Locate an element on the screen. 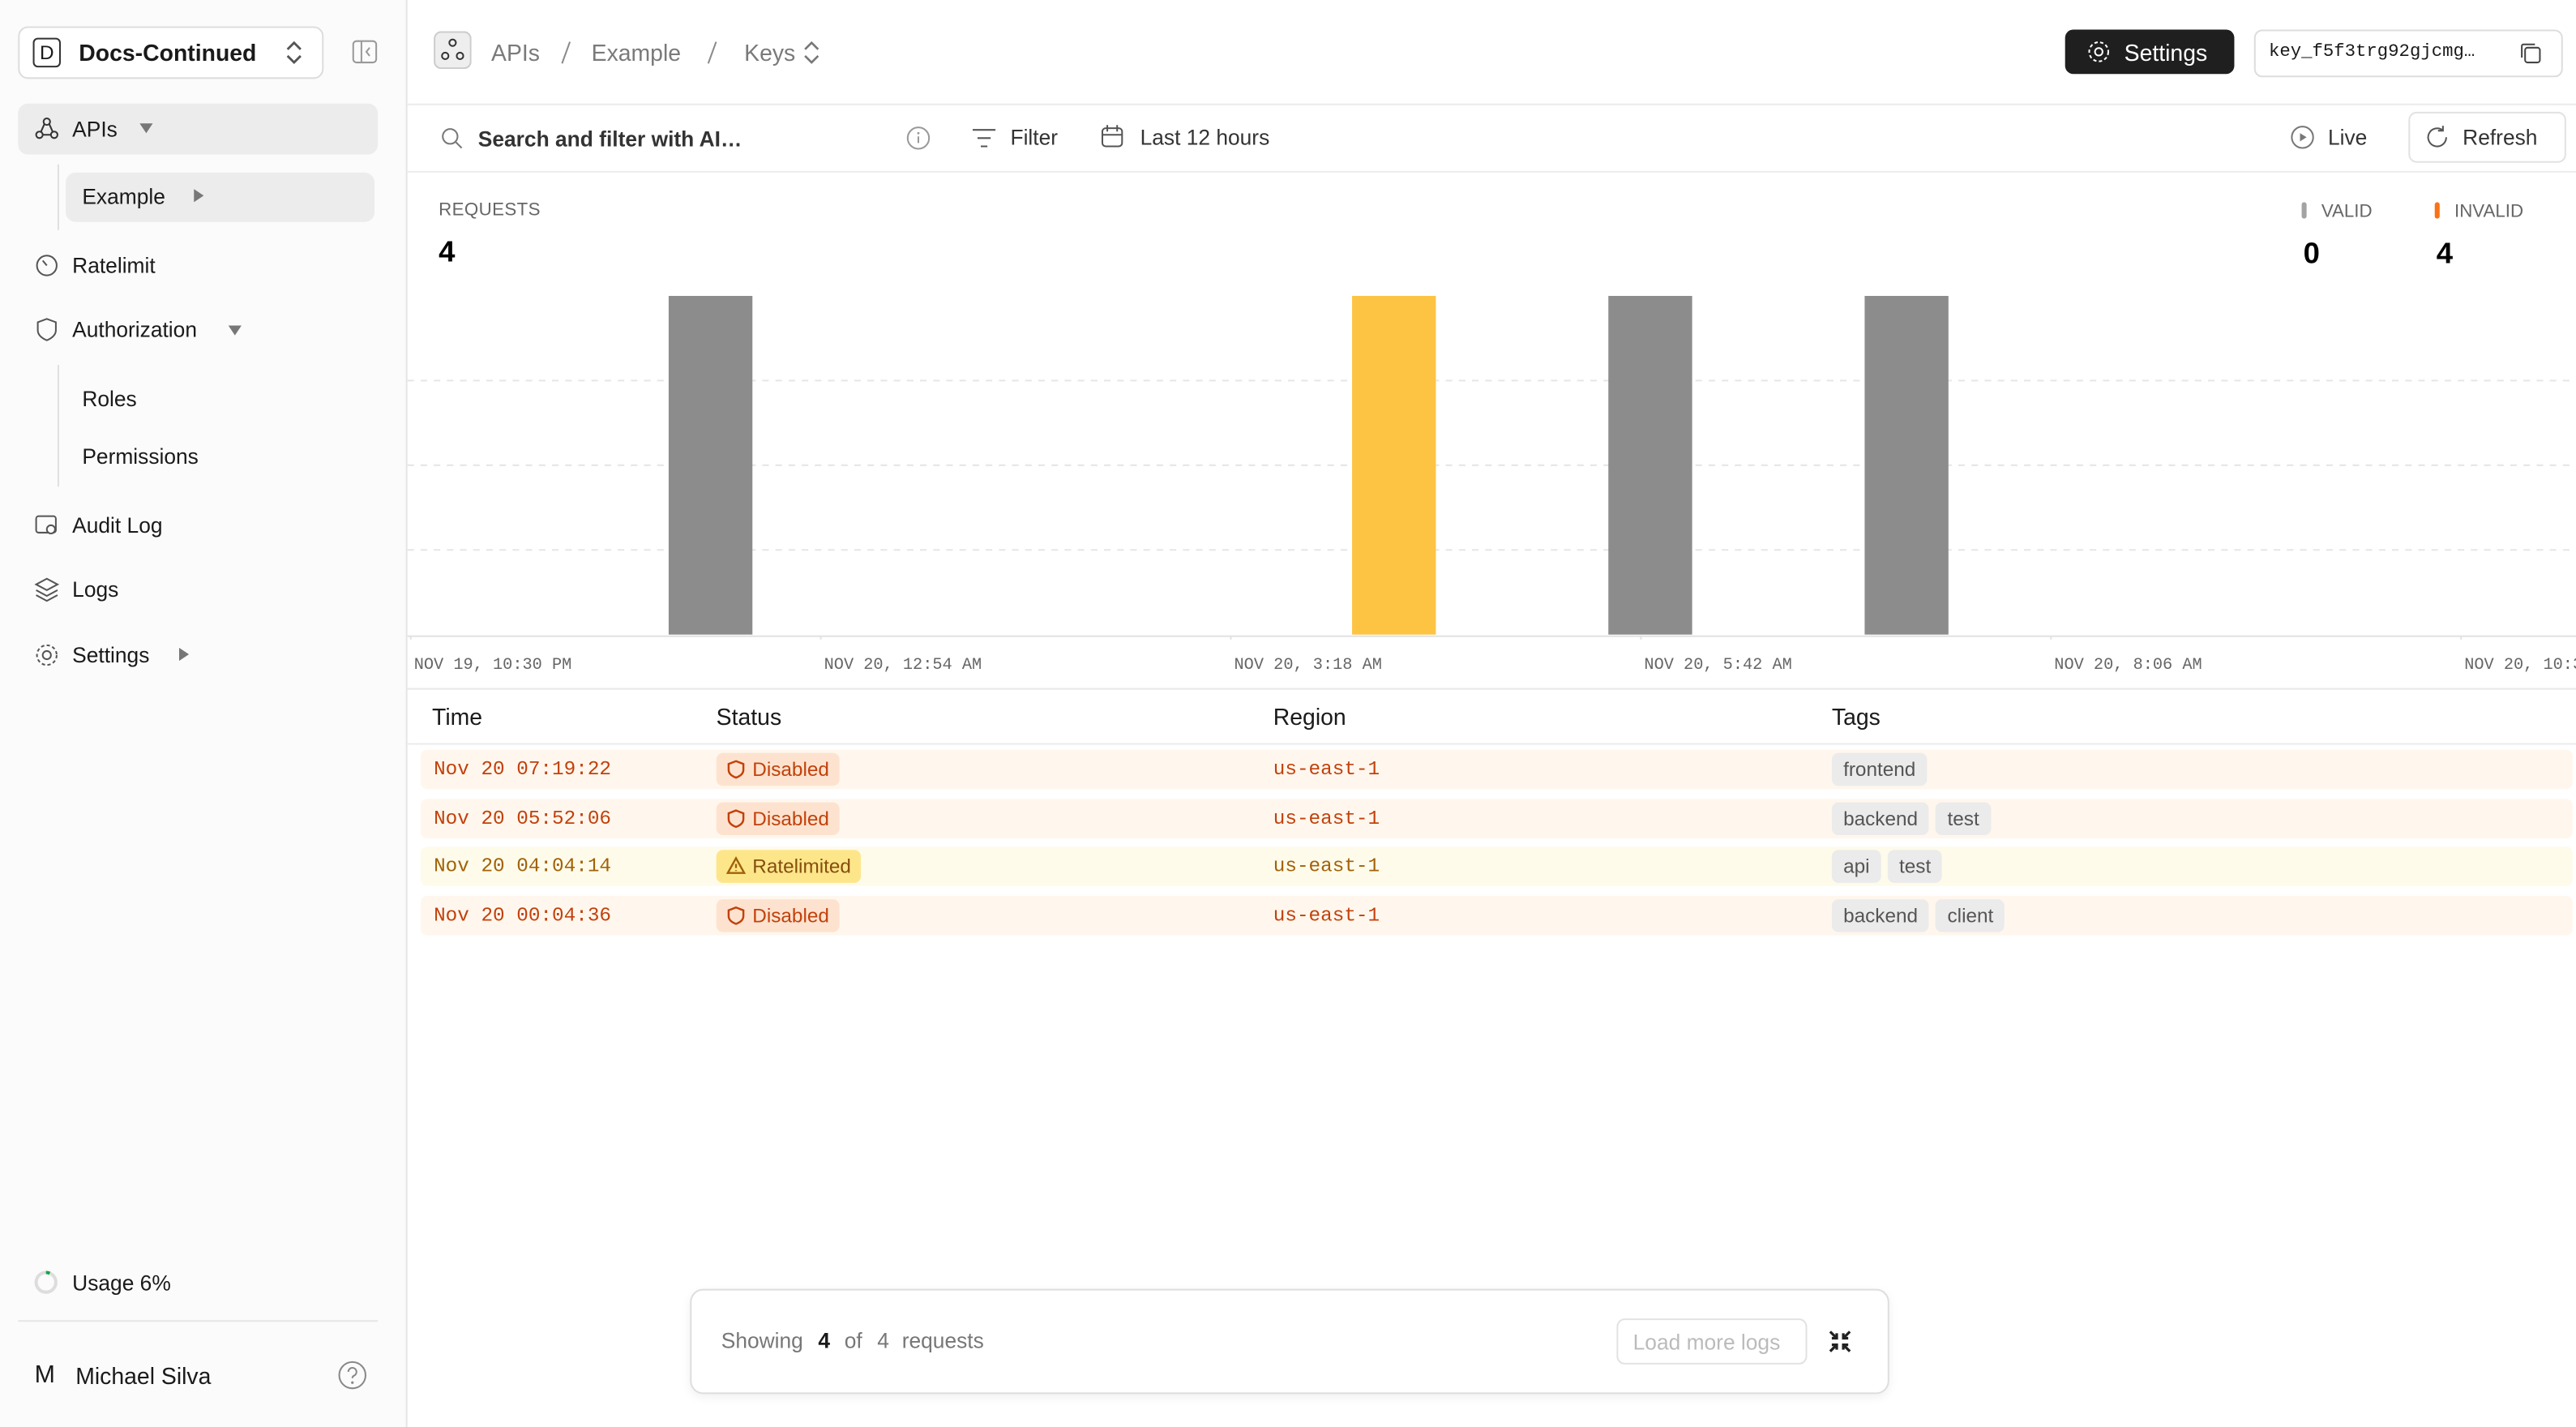 This screenshot has height=1427, width=2576. status-badge: Ratelimited is located at coordinates (789, 867).